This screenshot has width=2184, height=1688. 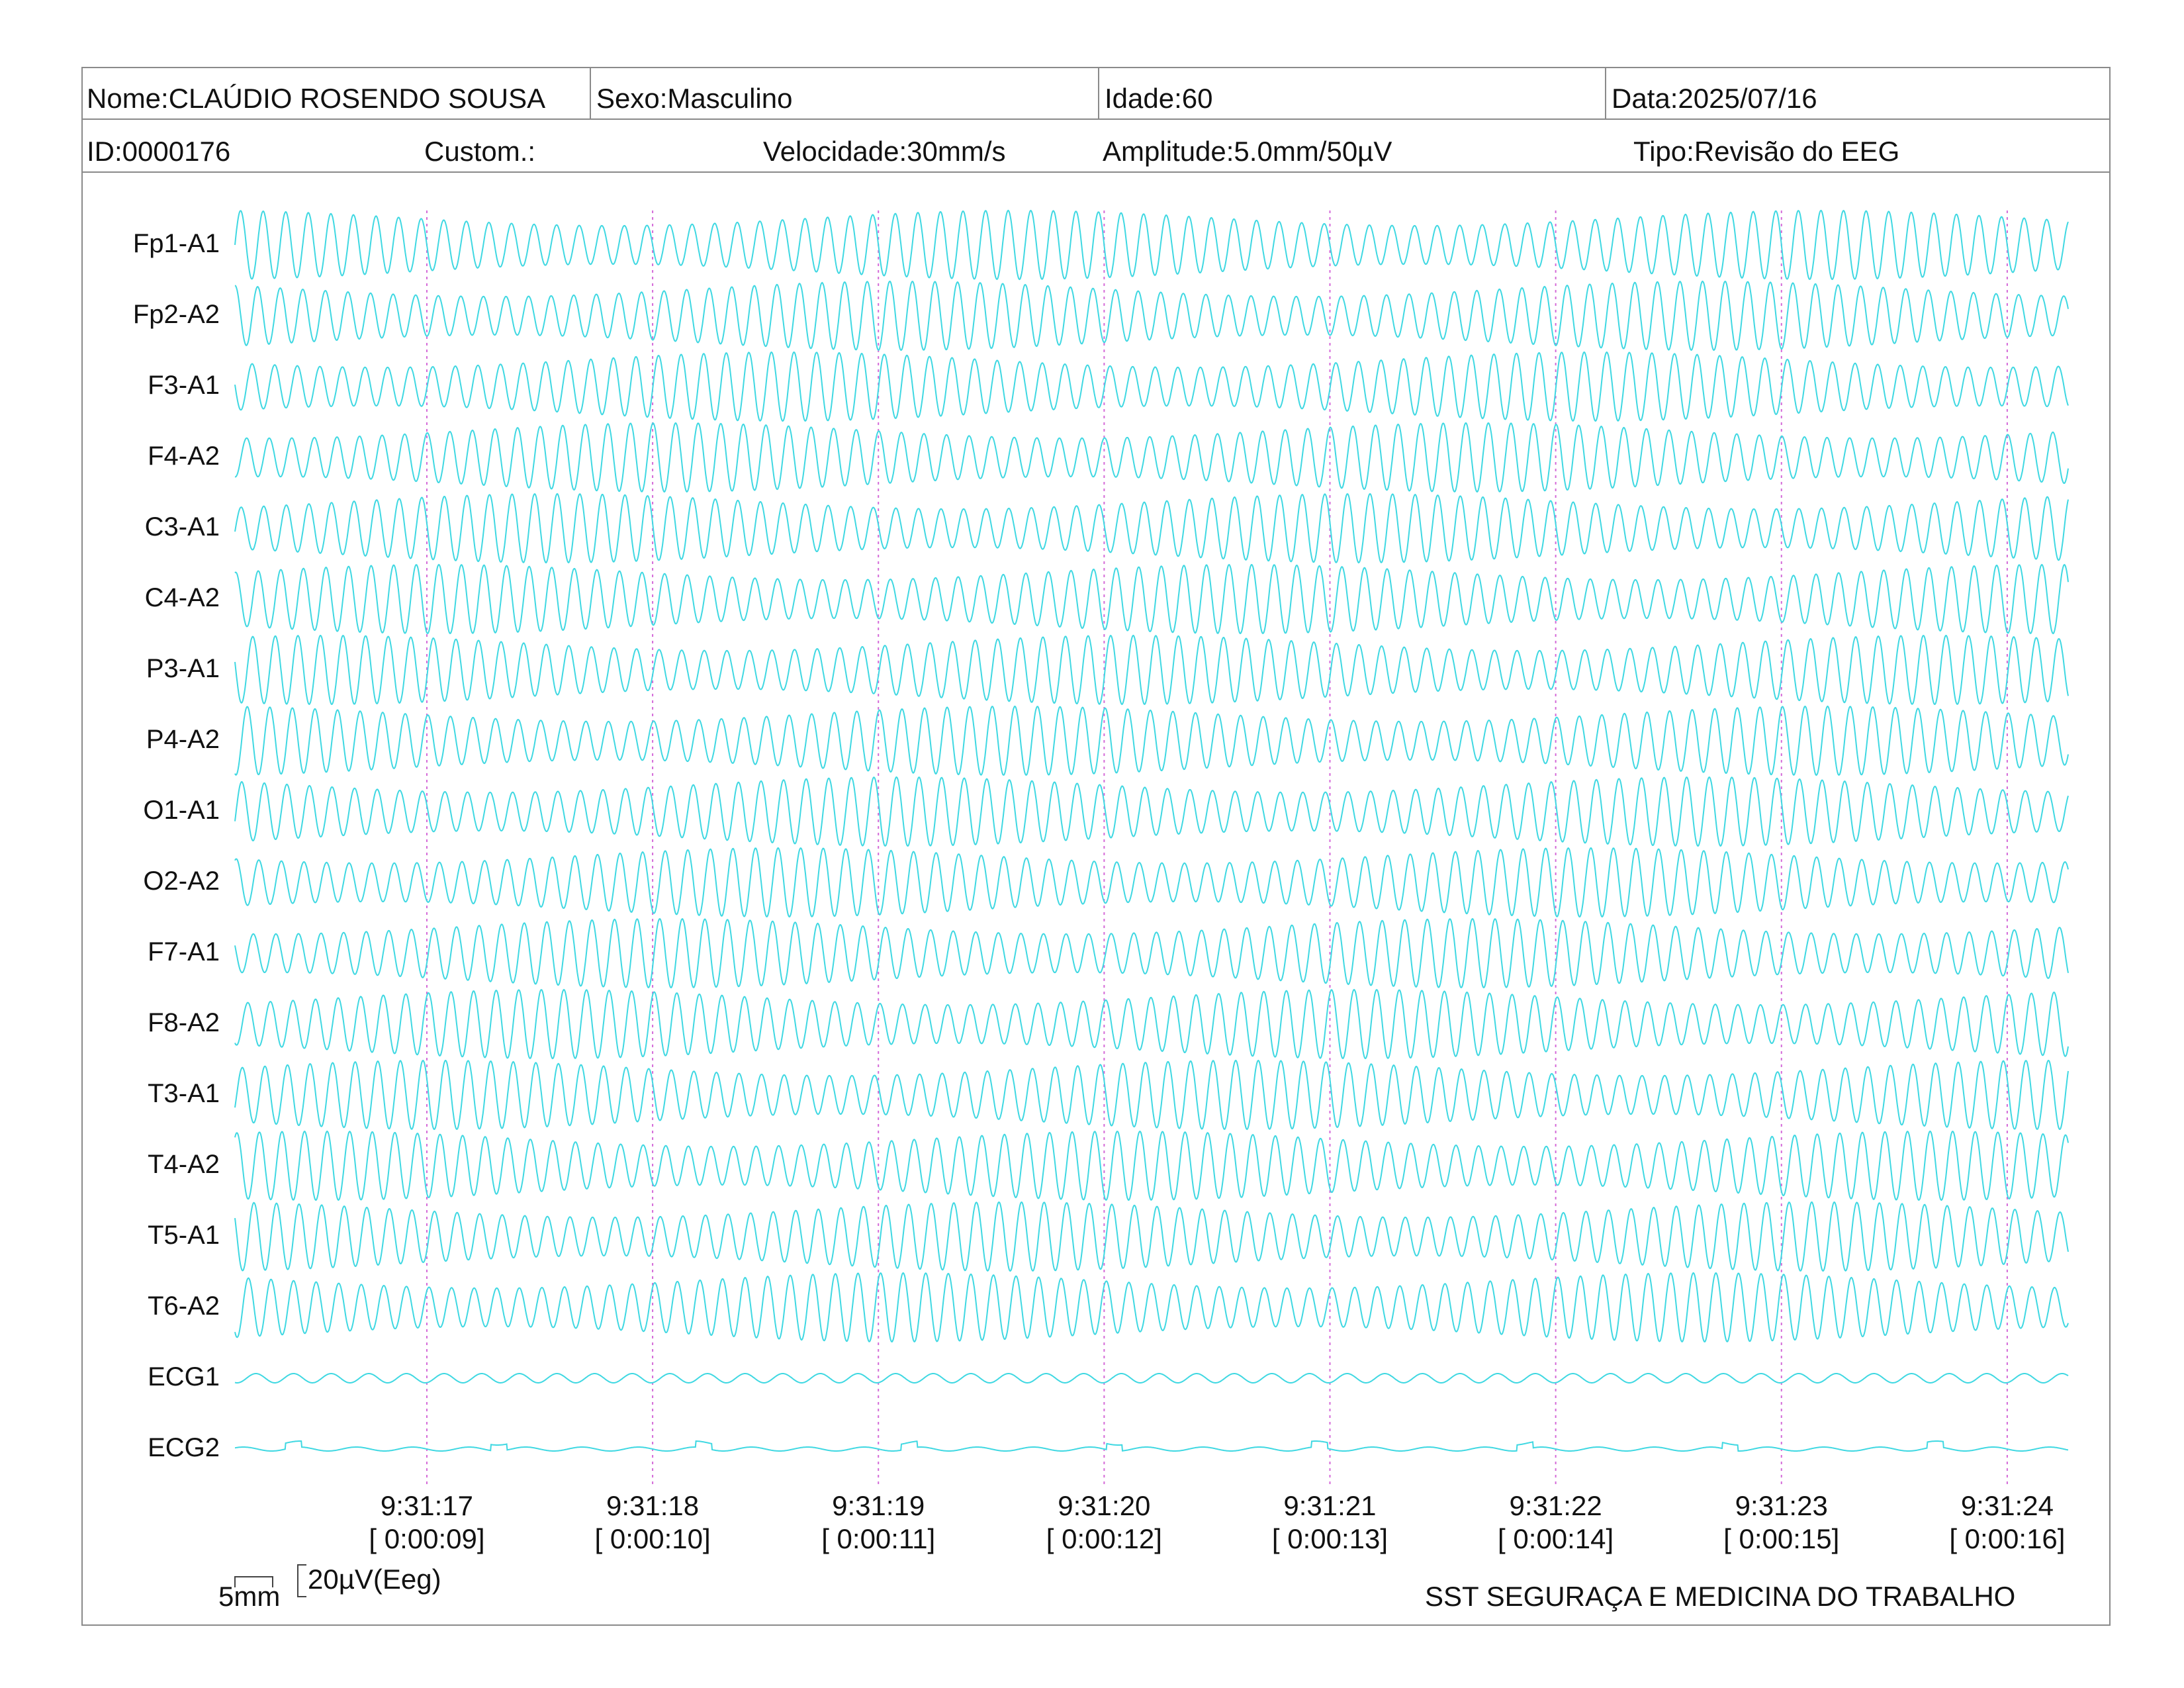 I want to click on time-marker-clock: 9:31:18, so click(x=653, y=1505).